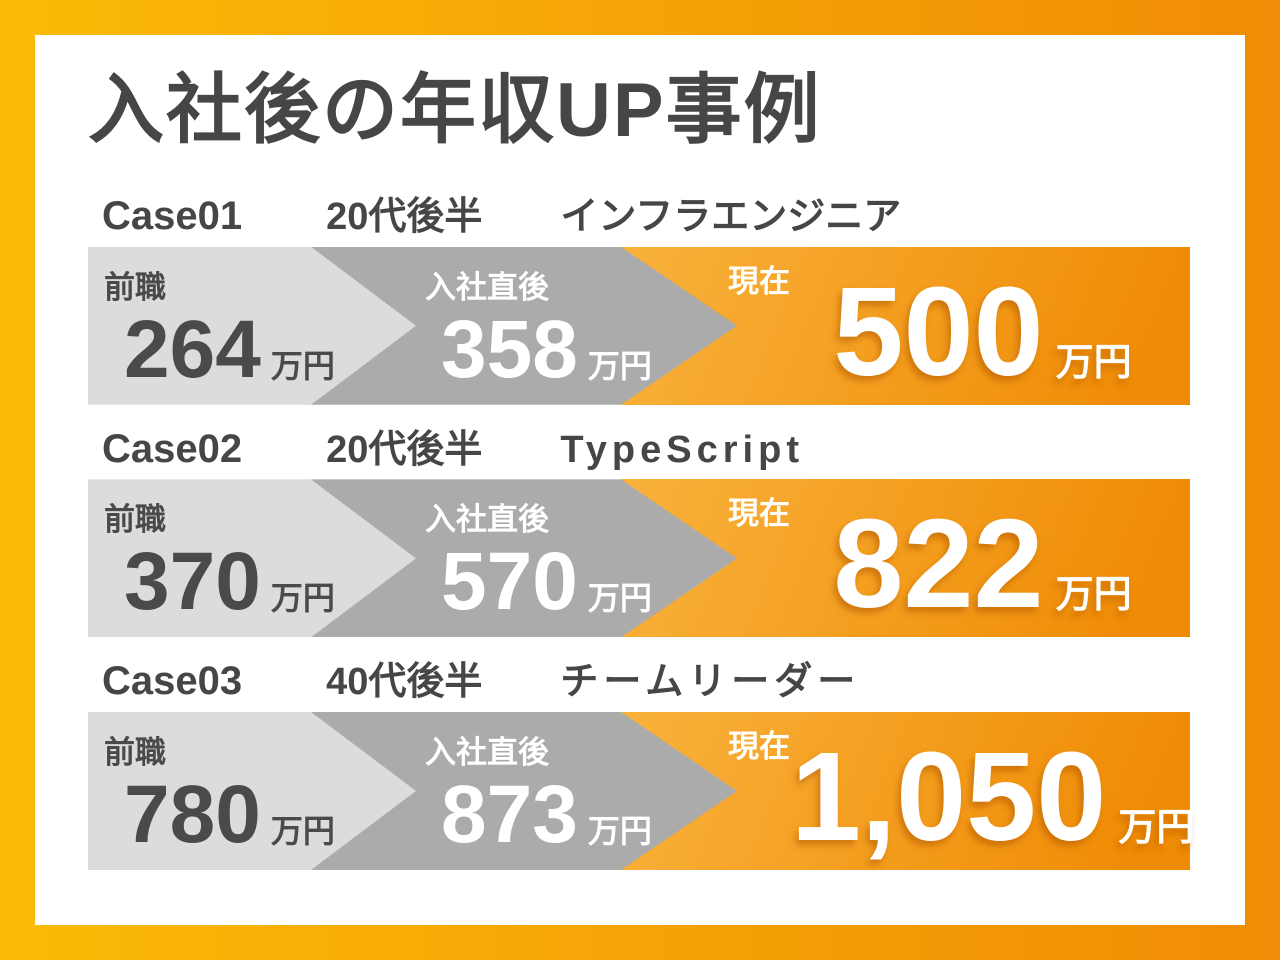  Describe the element at coordinates (172, 681) in the screenshot. I see `case-id: Case03` at that location.